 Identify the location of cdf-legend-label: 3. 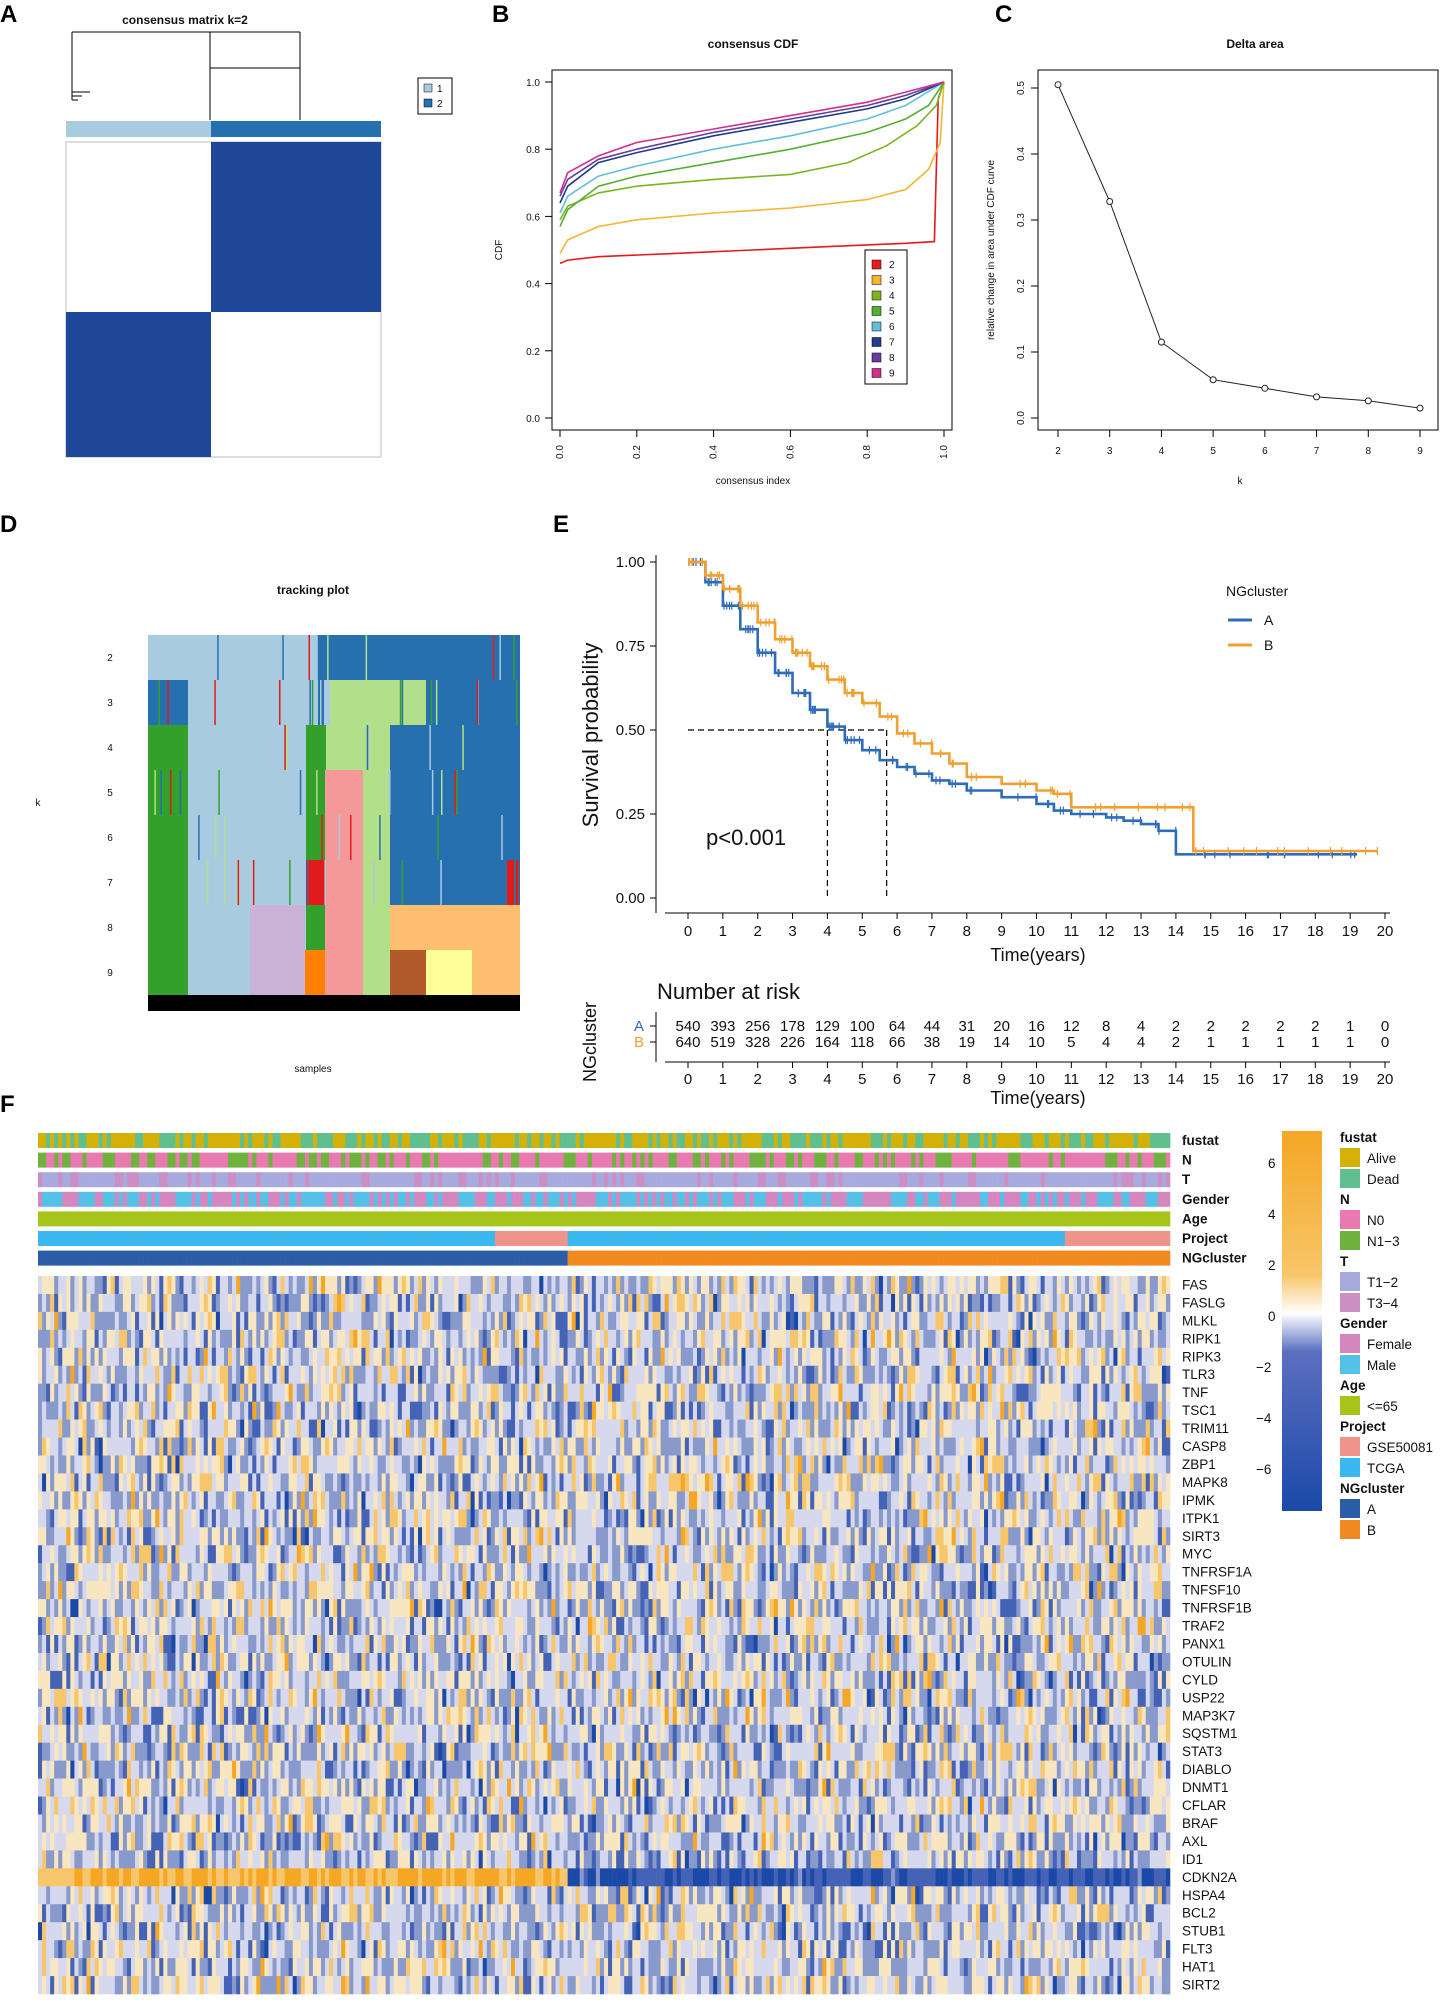
(892, 281).